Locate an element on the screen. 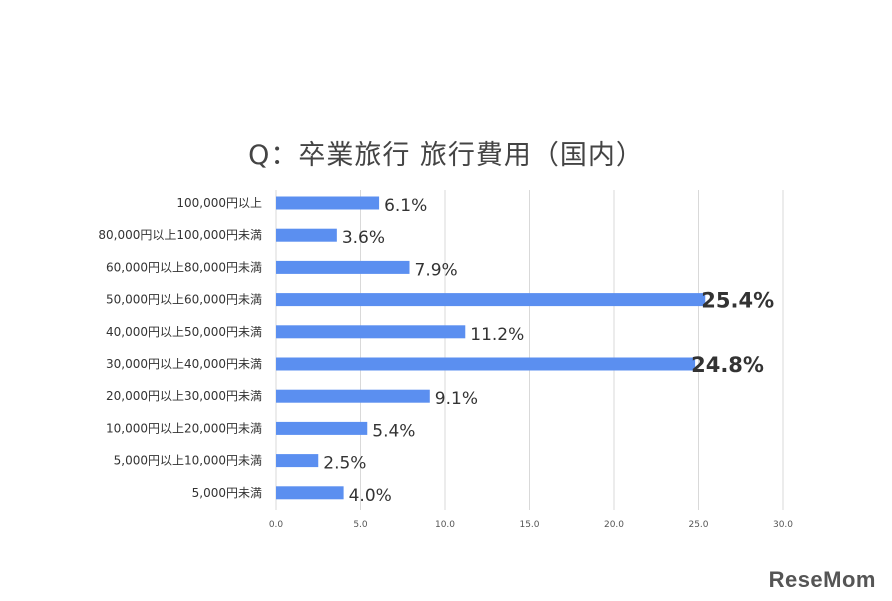 Image resolution: width=892 pixels, height=601 pixels. category-label: 100,000円以上 is located at coordinates (219, 203).